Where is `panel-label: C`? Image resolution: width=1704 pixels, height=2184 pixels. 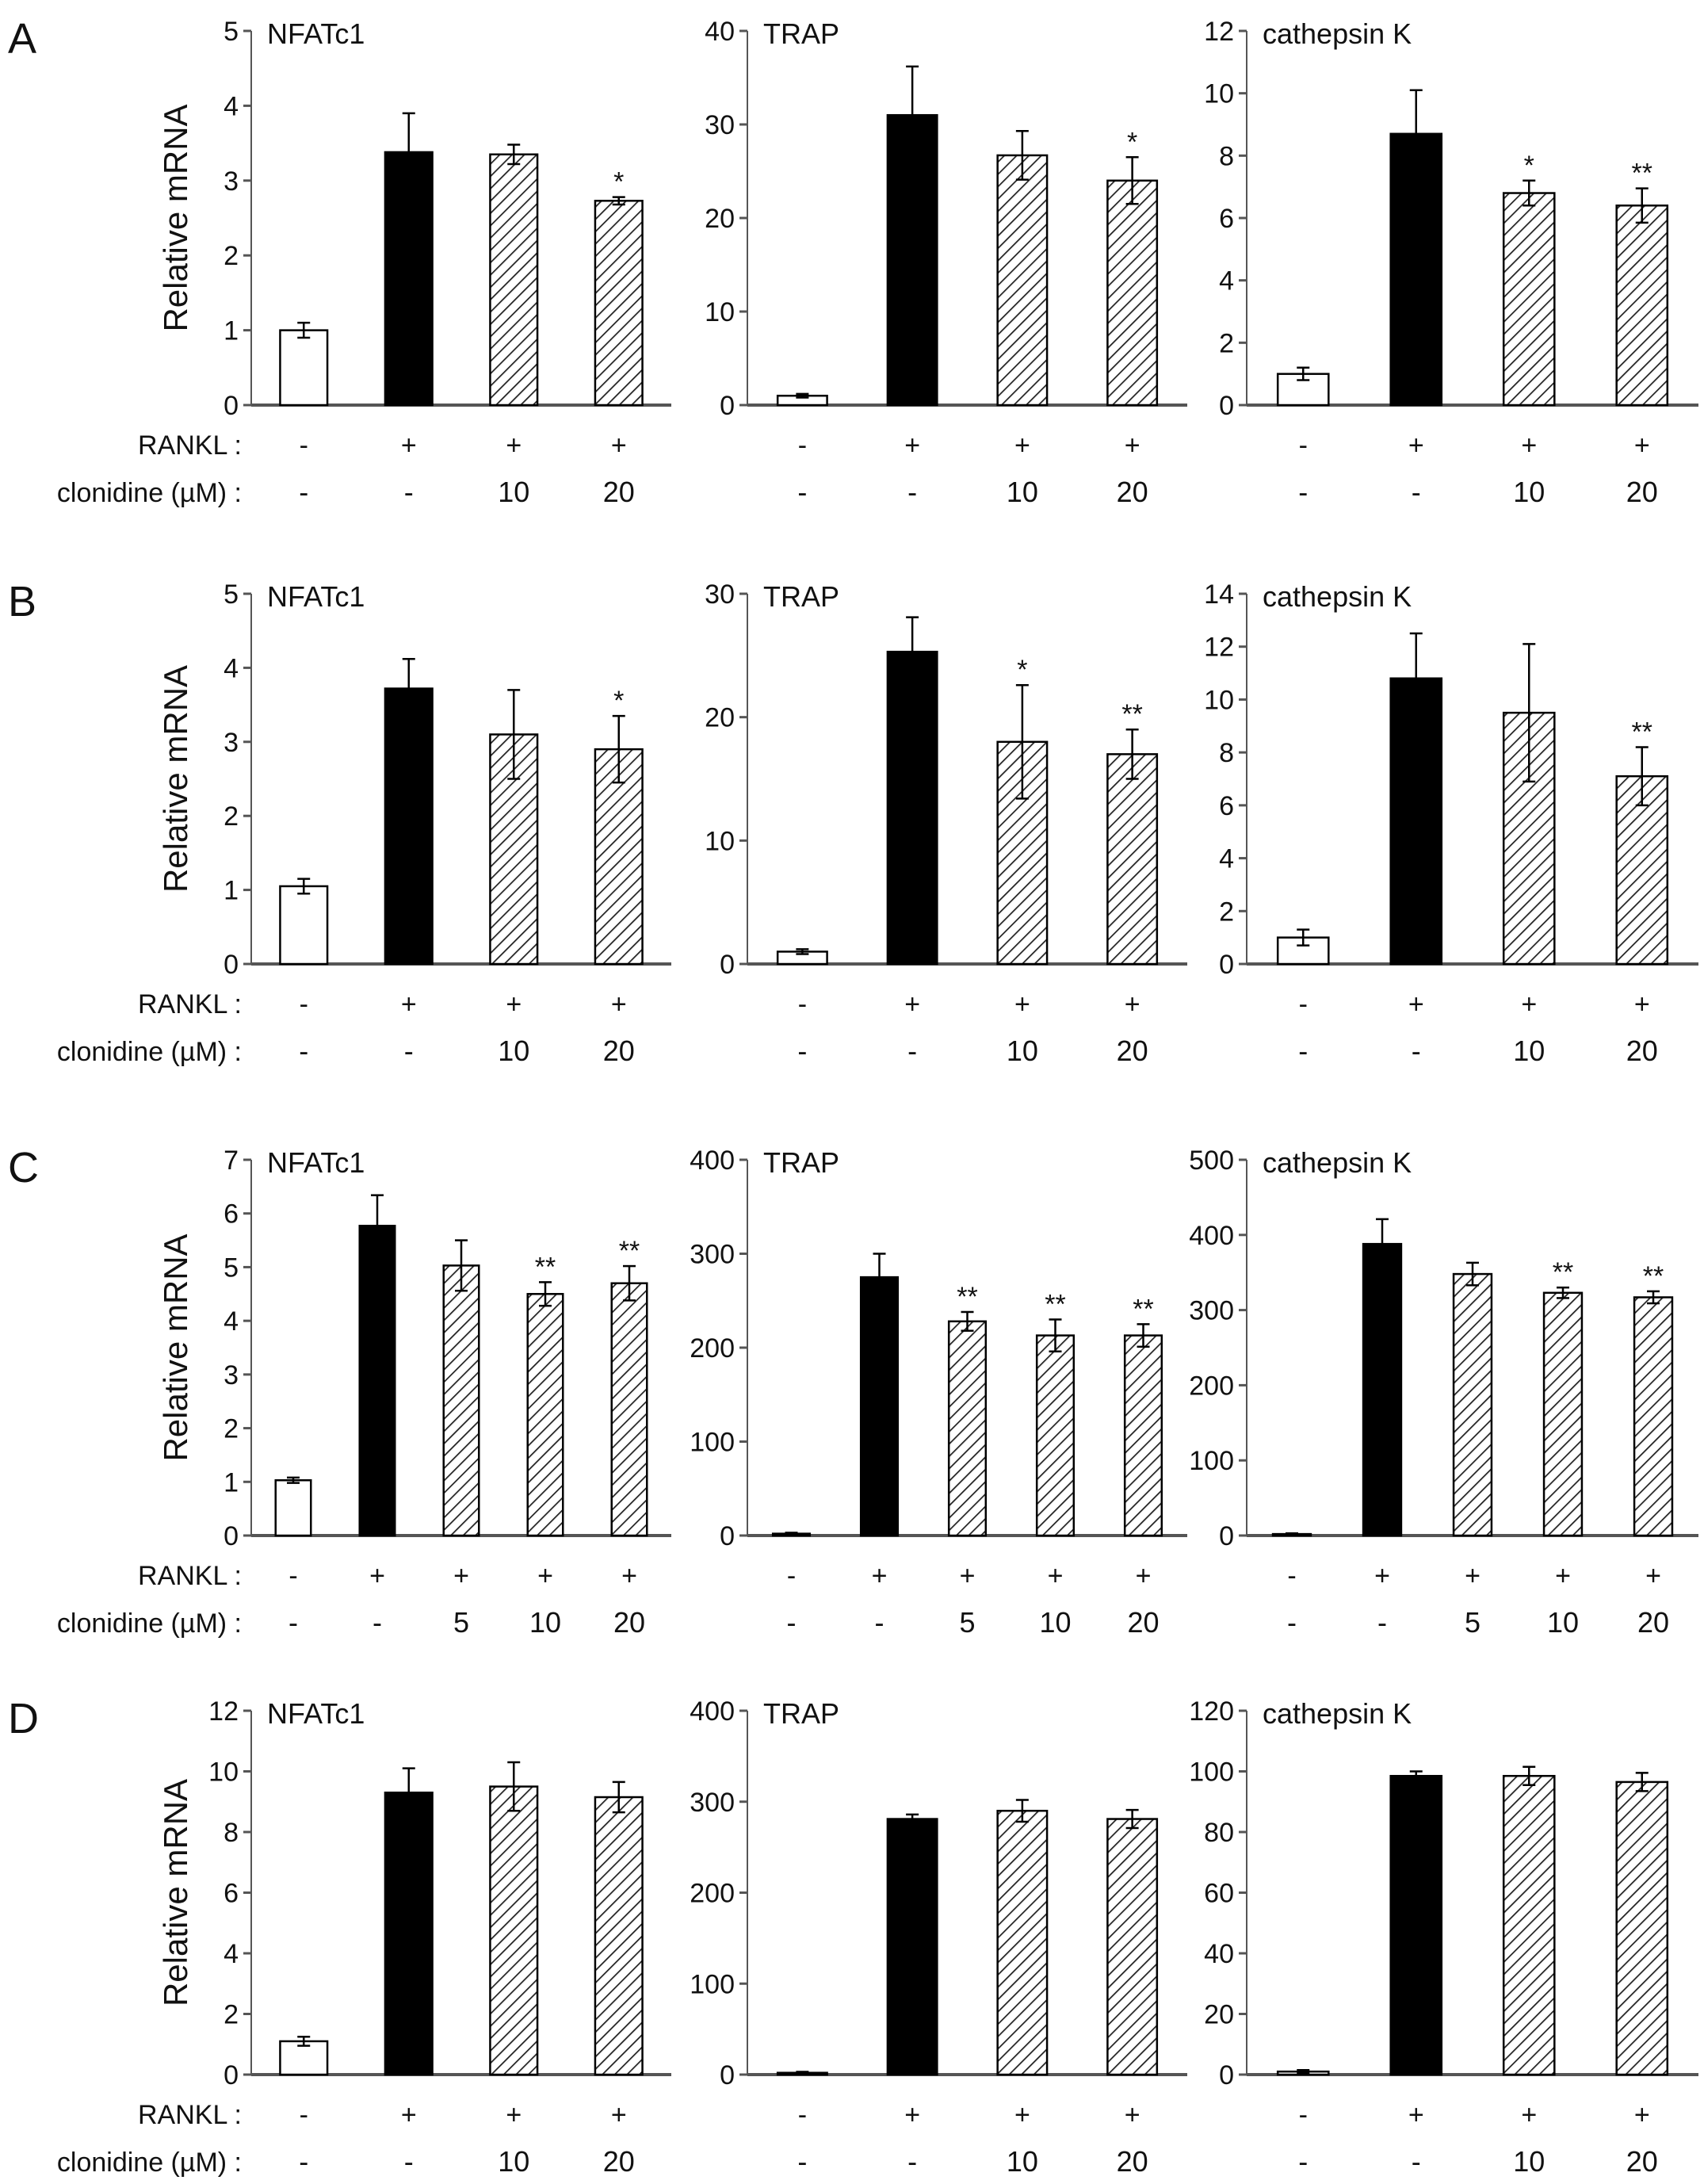
panel-label: C is located at coordinates (23, 1167).